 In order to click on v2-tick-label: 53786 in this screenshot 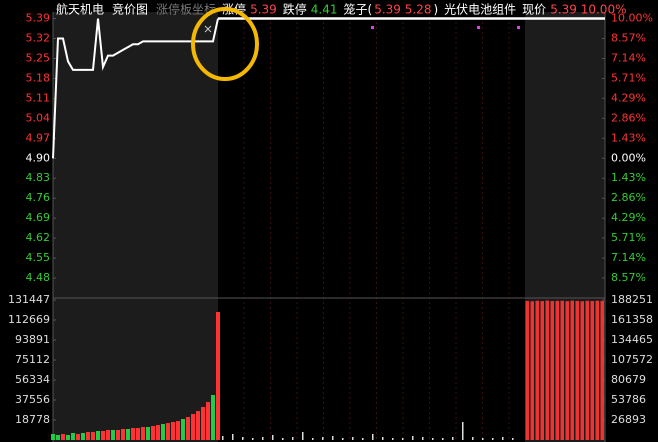, I will do `click(628, 399)`.